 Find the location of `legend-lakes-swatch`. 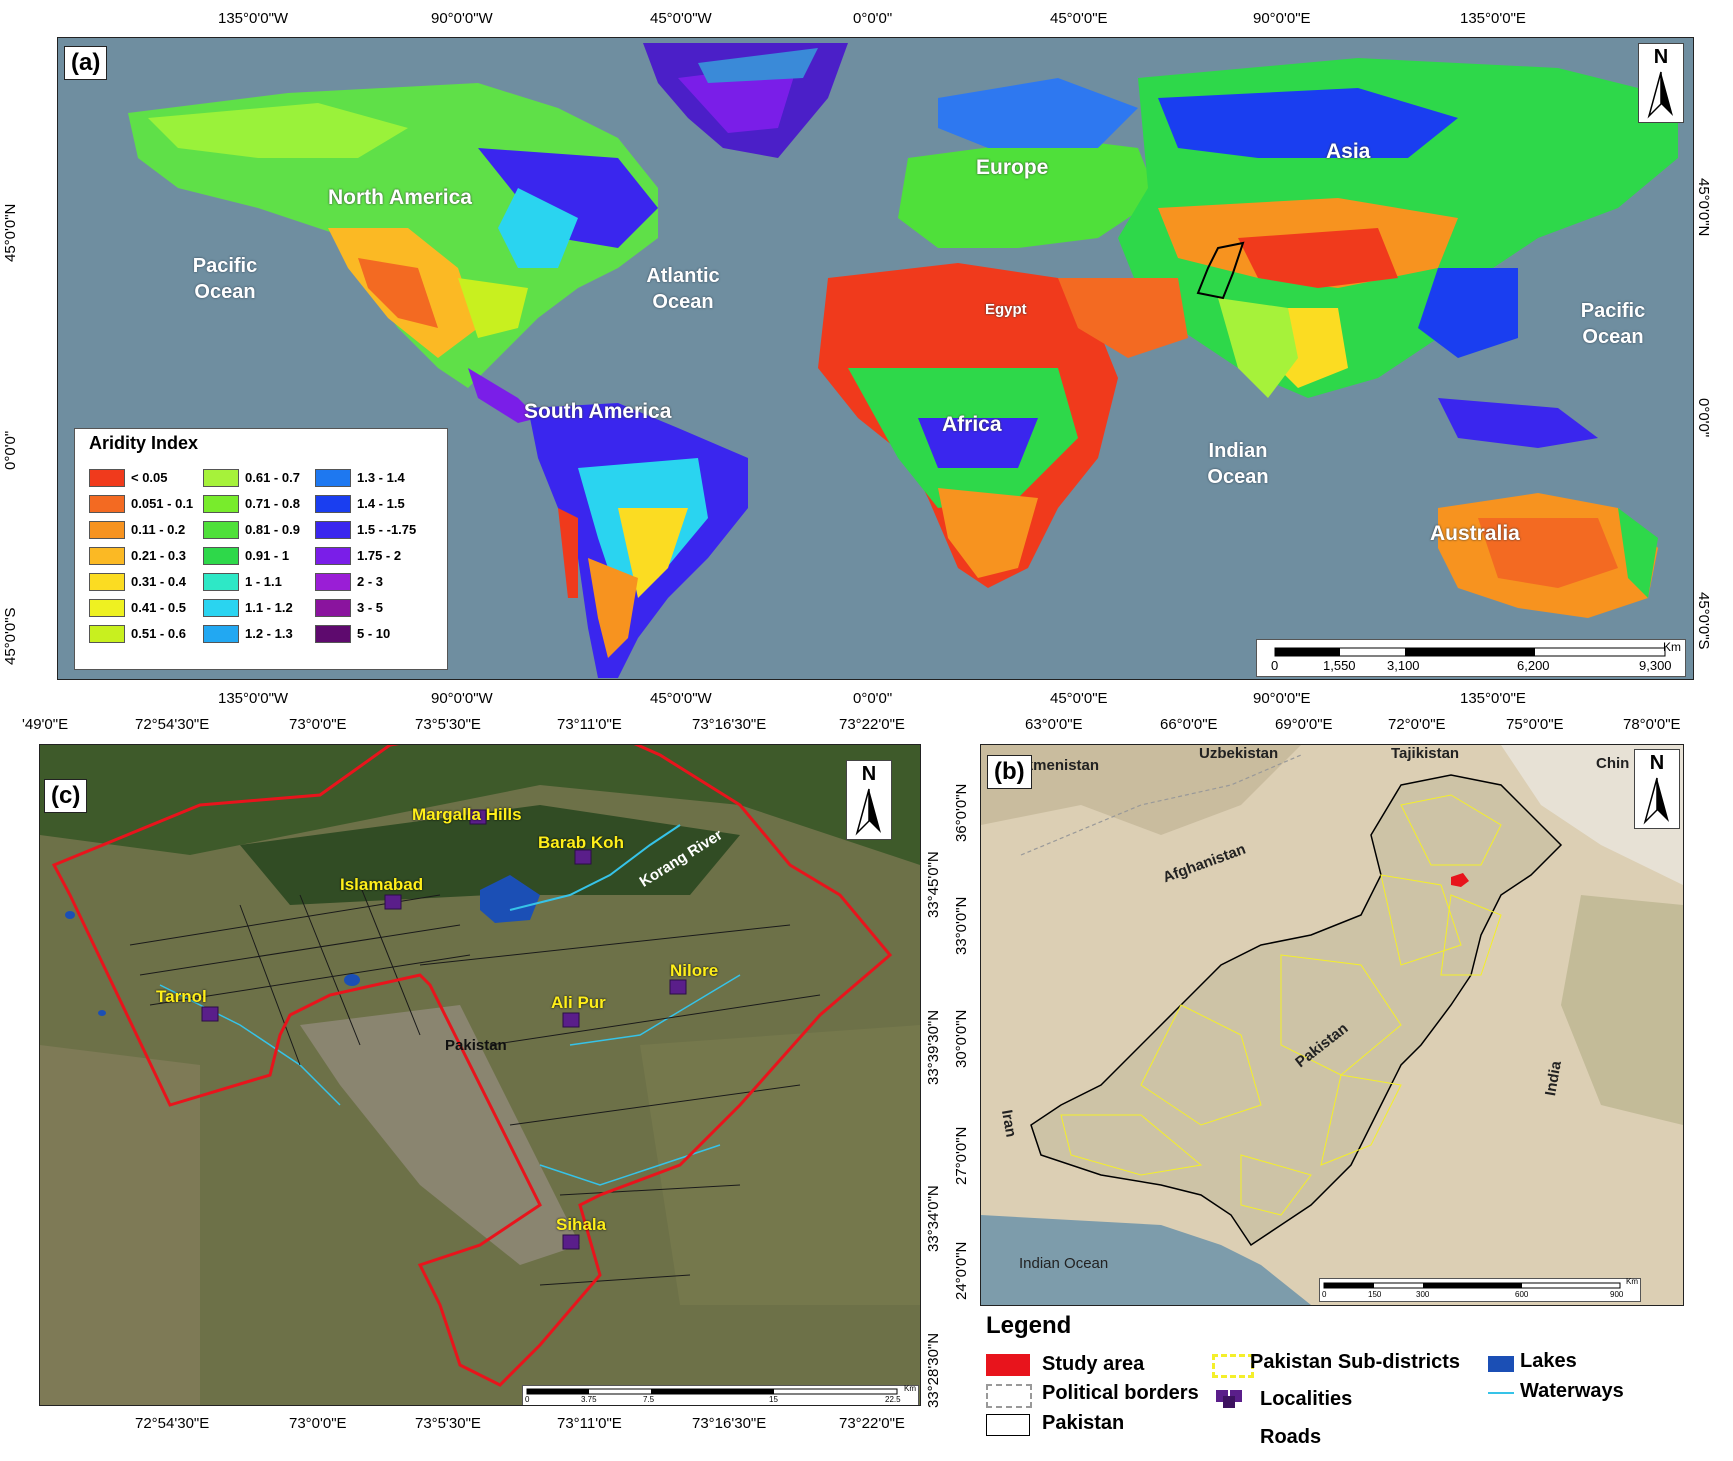

legend-lakes-swatch is located at coordinates (1501, 1364).